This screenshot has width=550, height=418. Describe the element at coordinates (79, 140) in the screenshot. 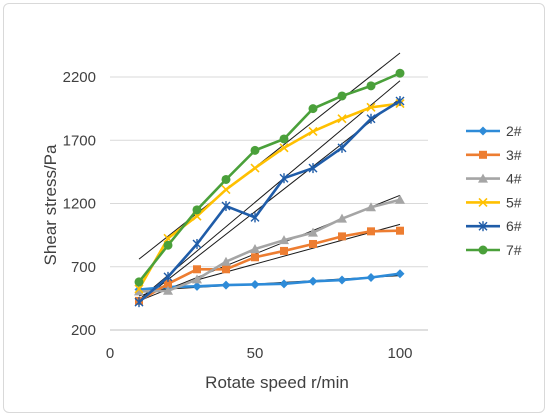

I see `y-tick-label: 1700` at that location.